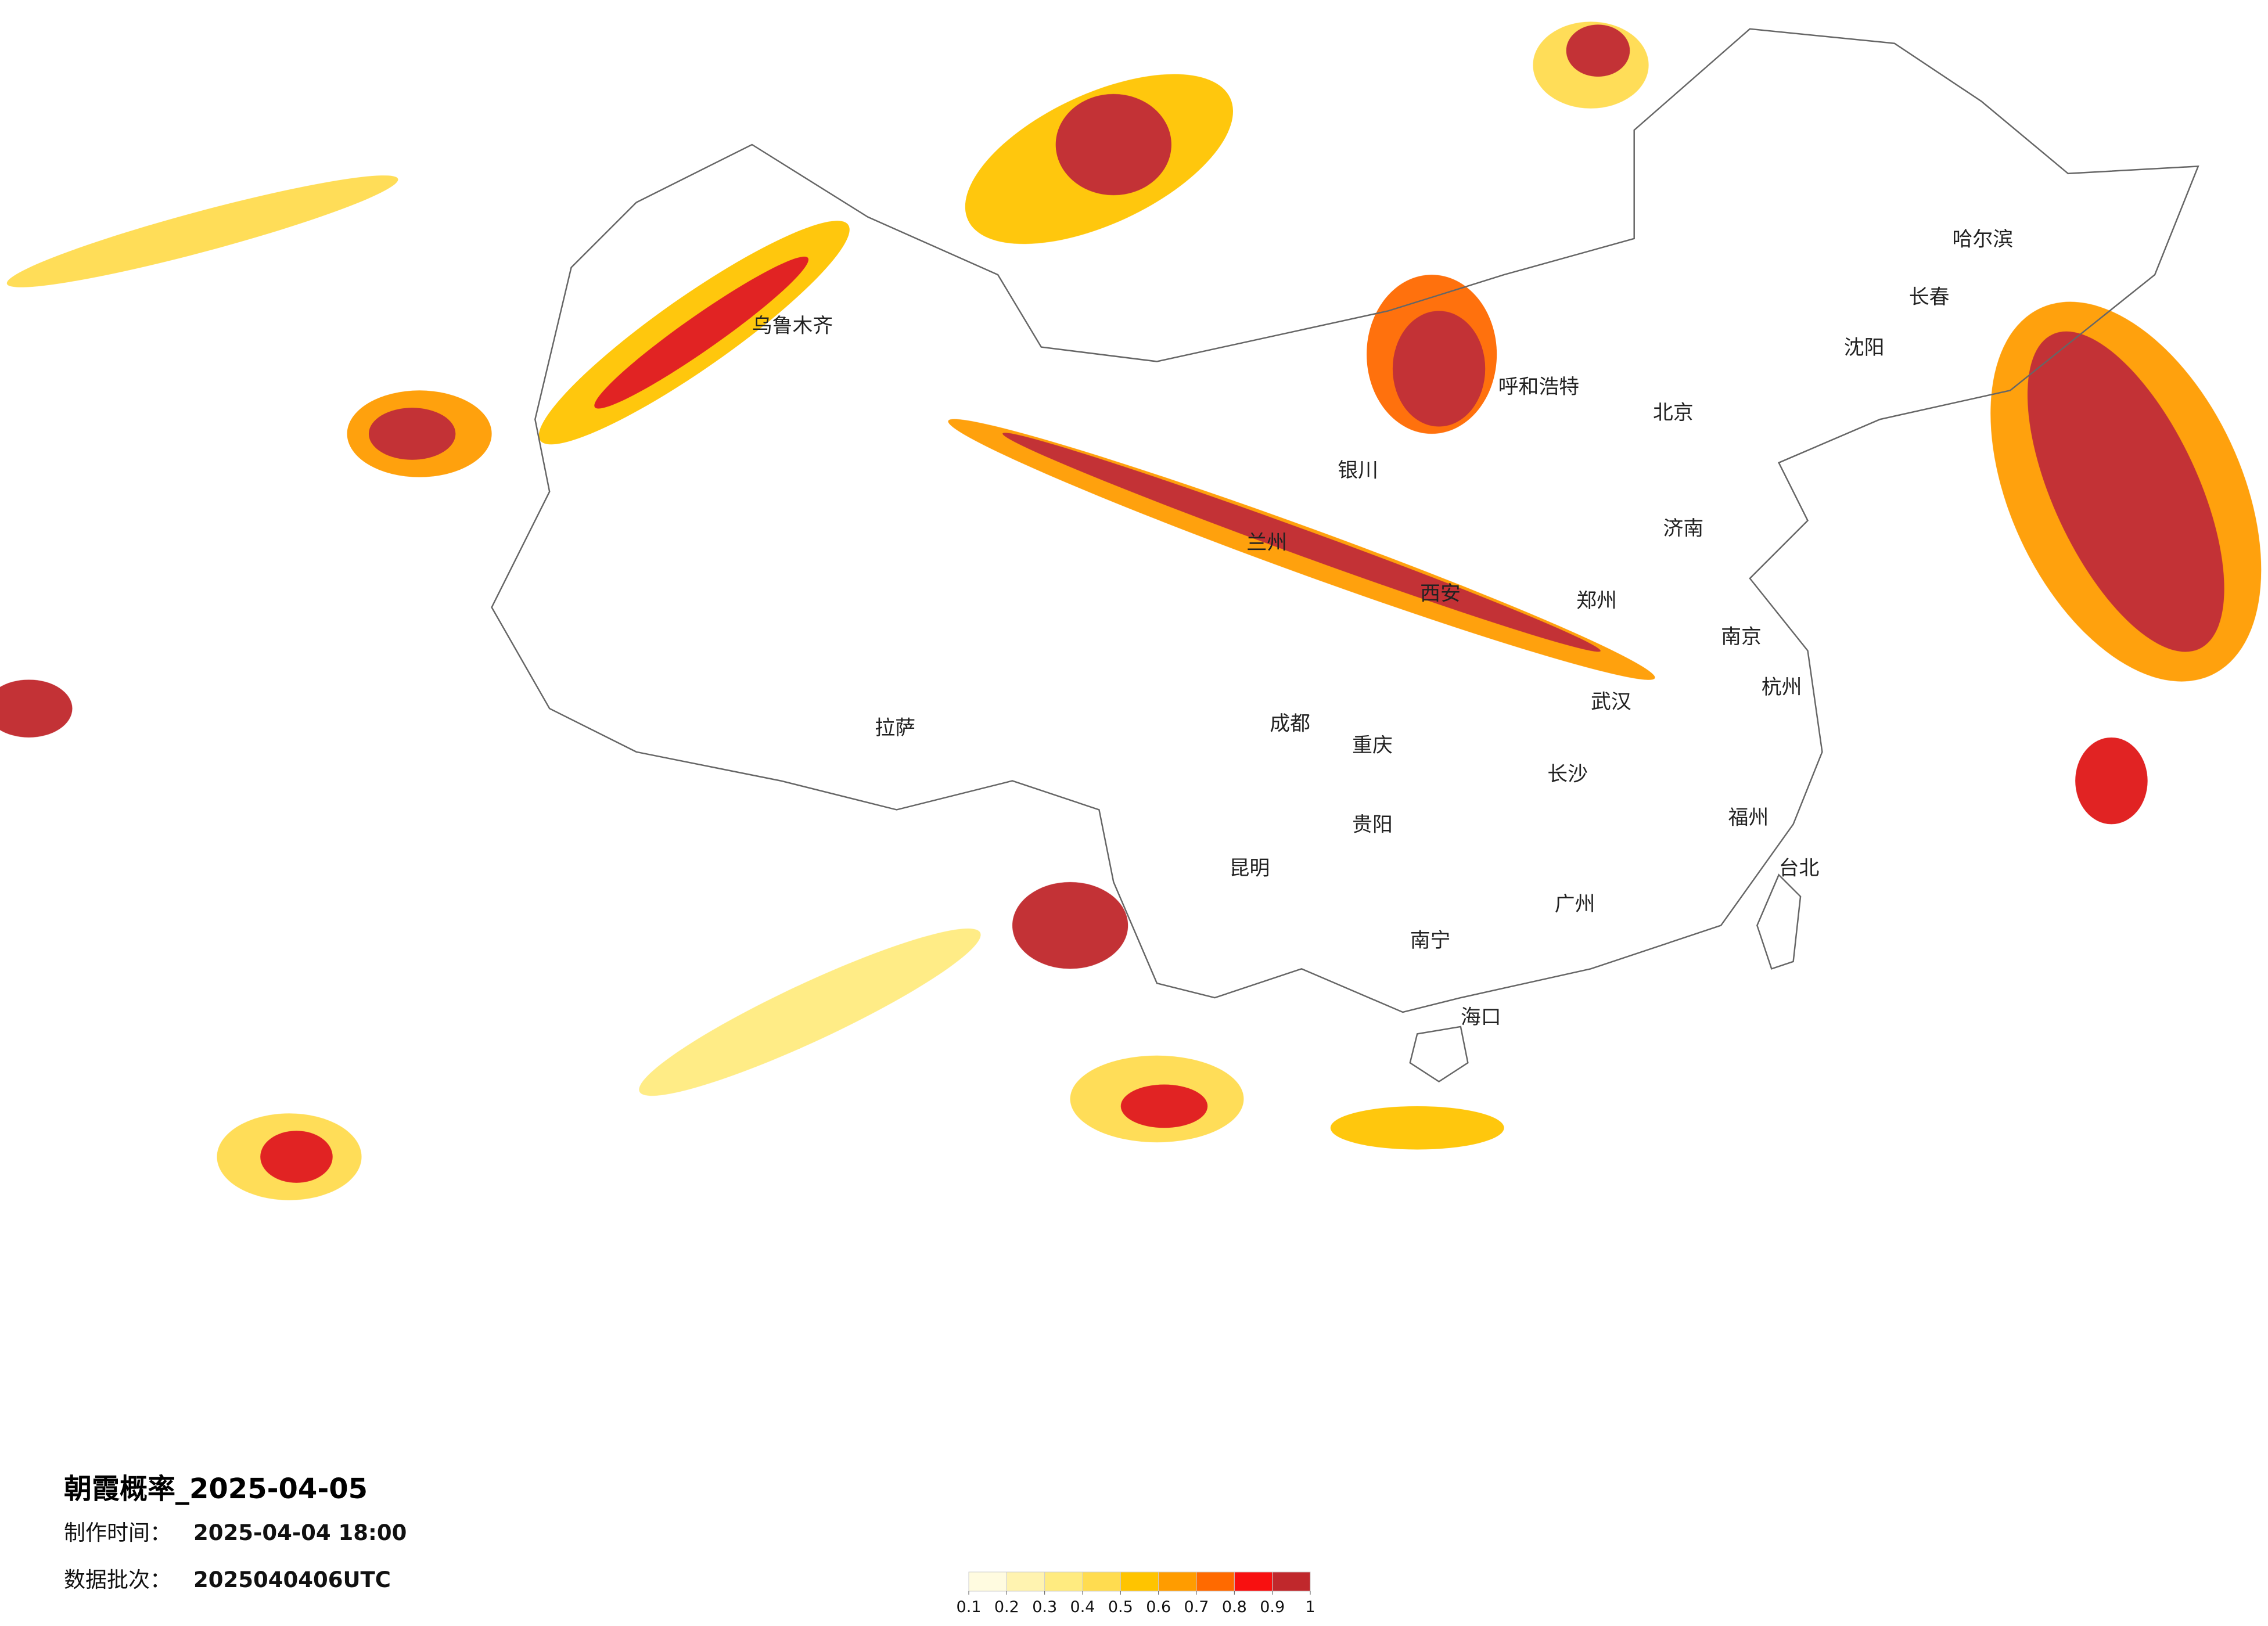  What do you see at coordinates (1430, 940) in the screenshot?
I see `city-label: 南宁` at bounding box center [1430, 940].